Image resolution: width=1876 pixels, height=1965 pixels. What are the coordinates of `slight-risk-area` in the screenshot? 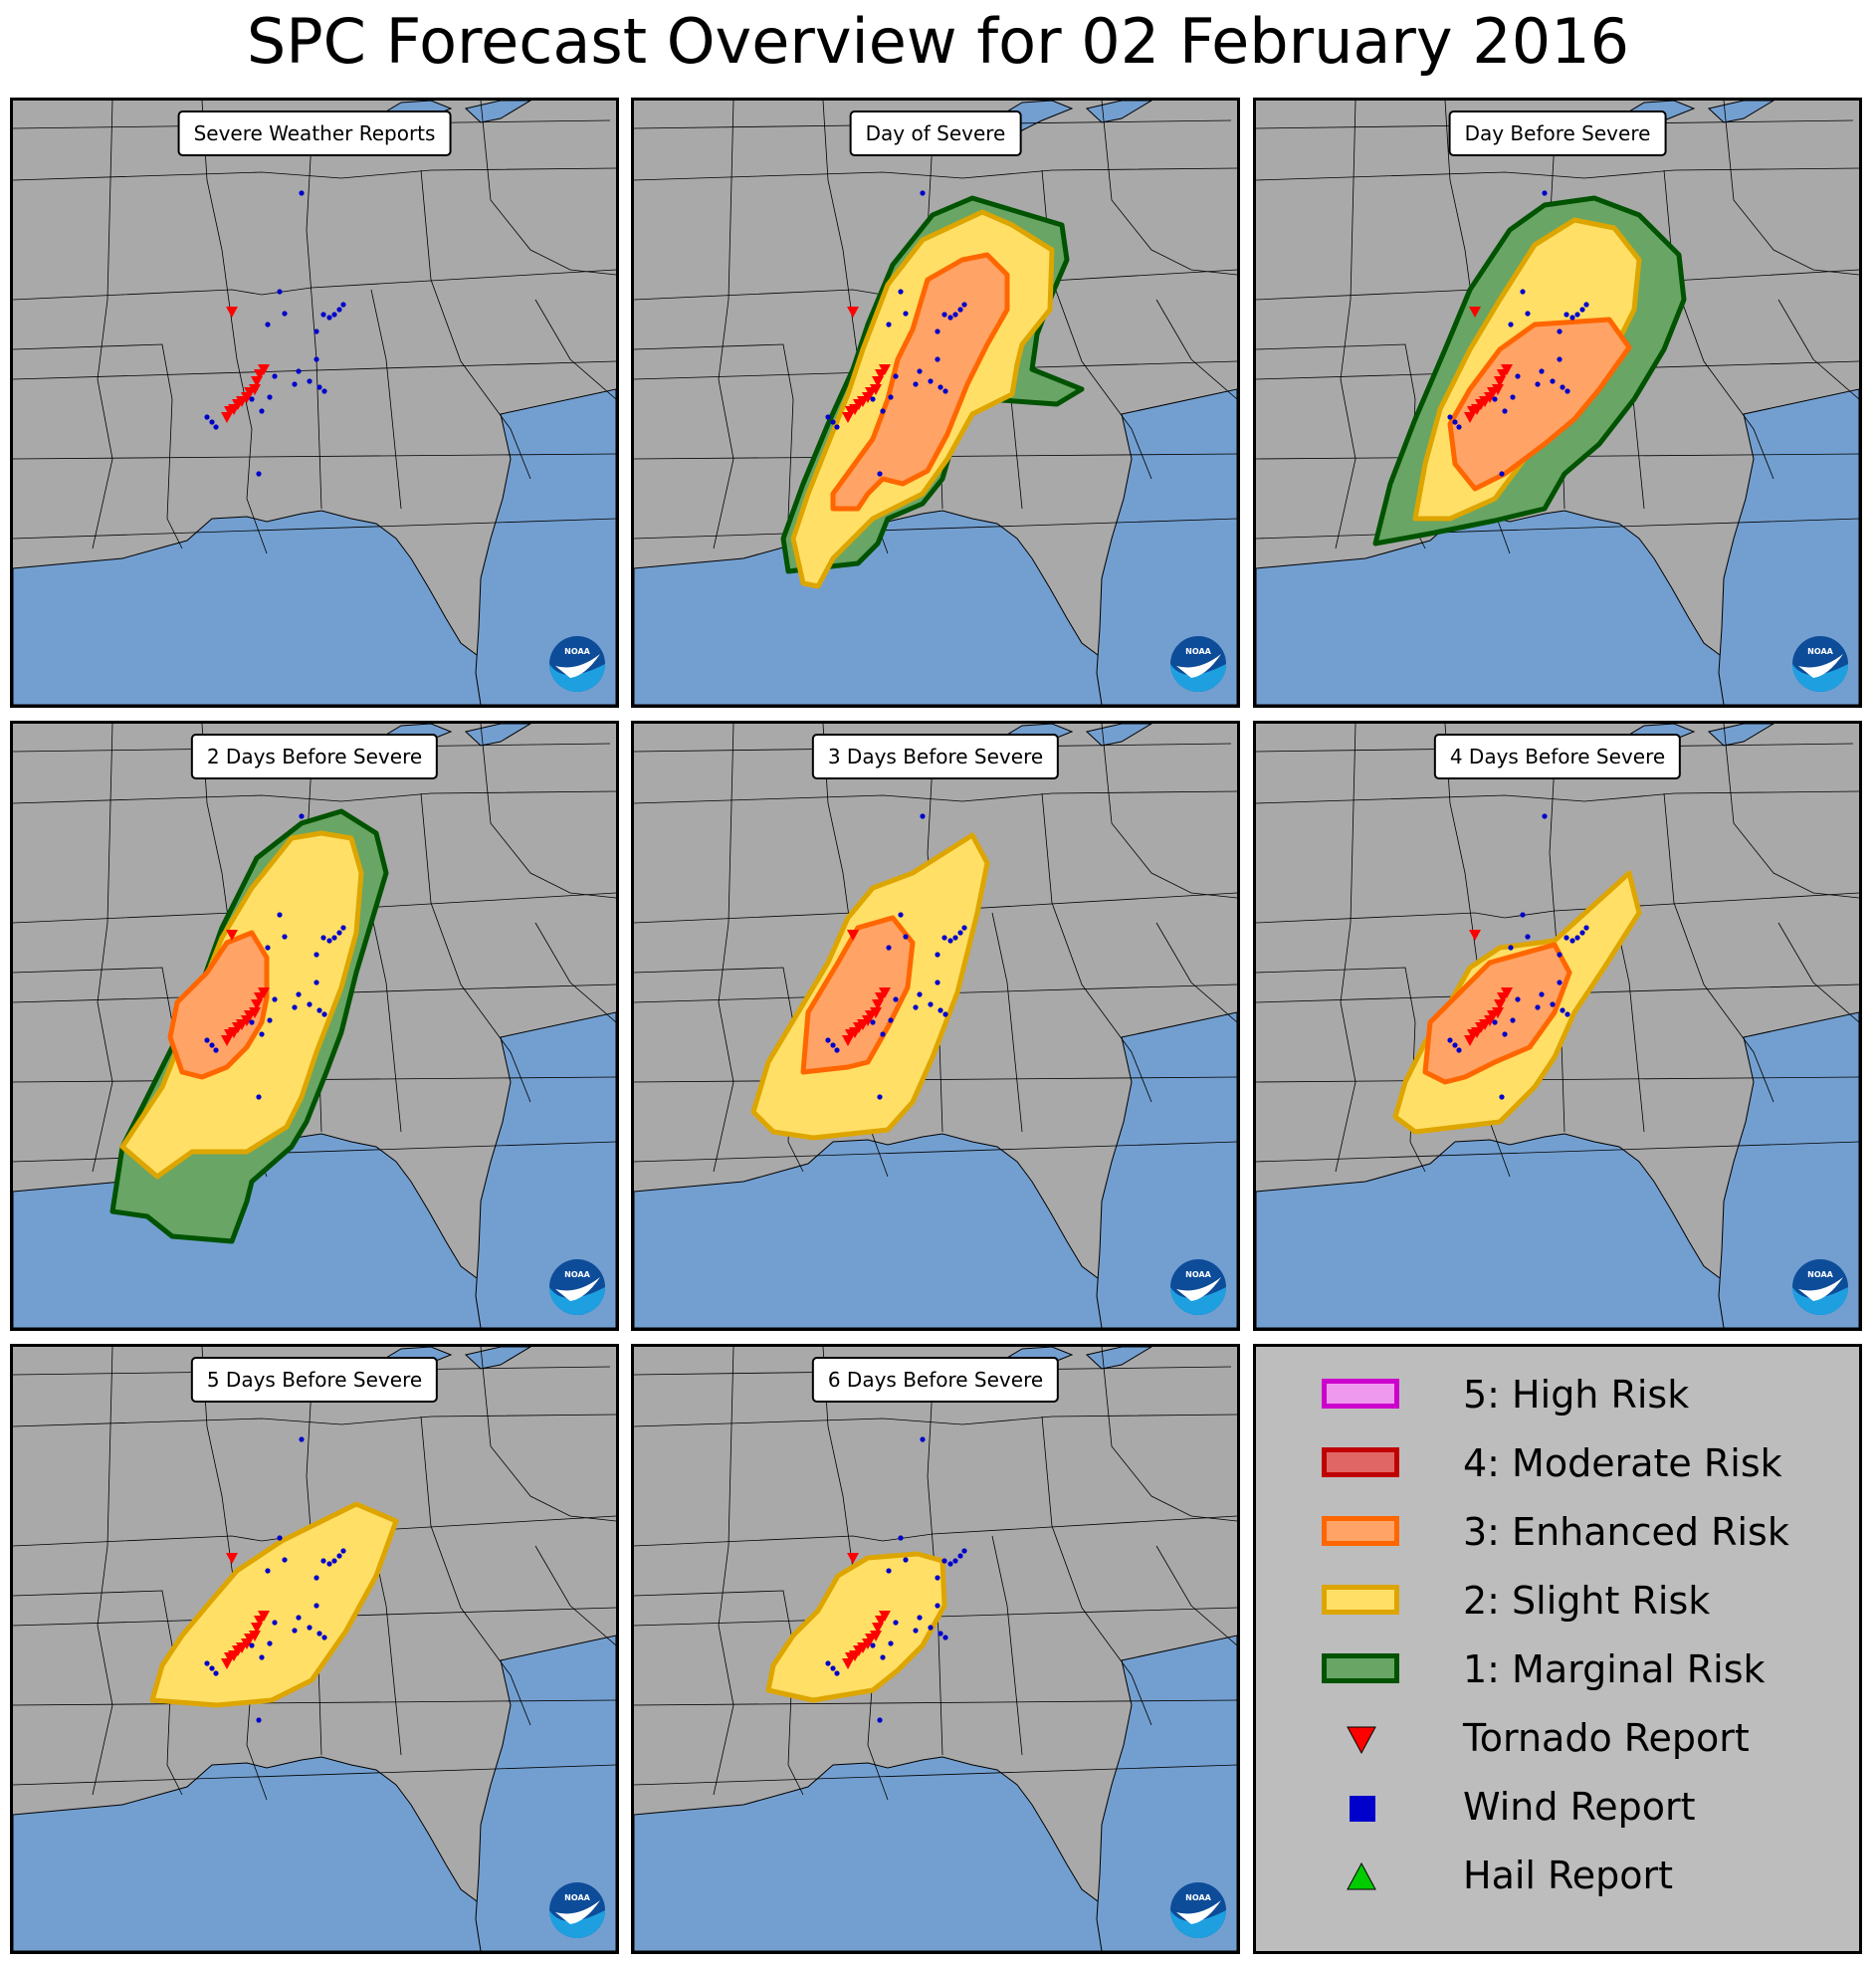 It's located at (856, 1627).